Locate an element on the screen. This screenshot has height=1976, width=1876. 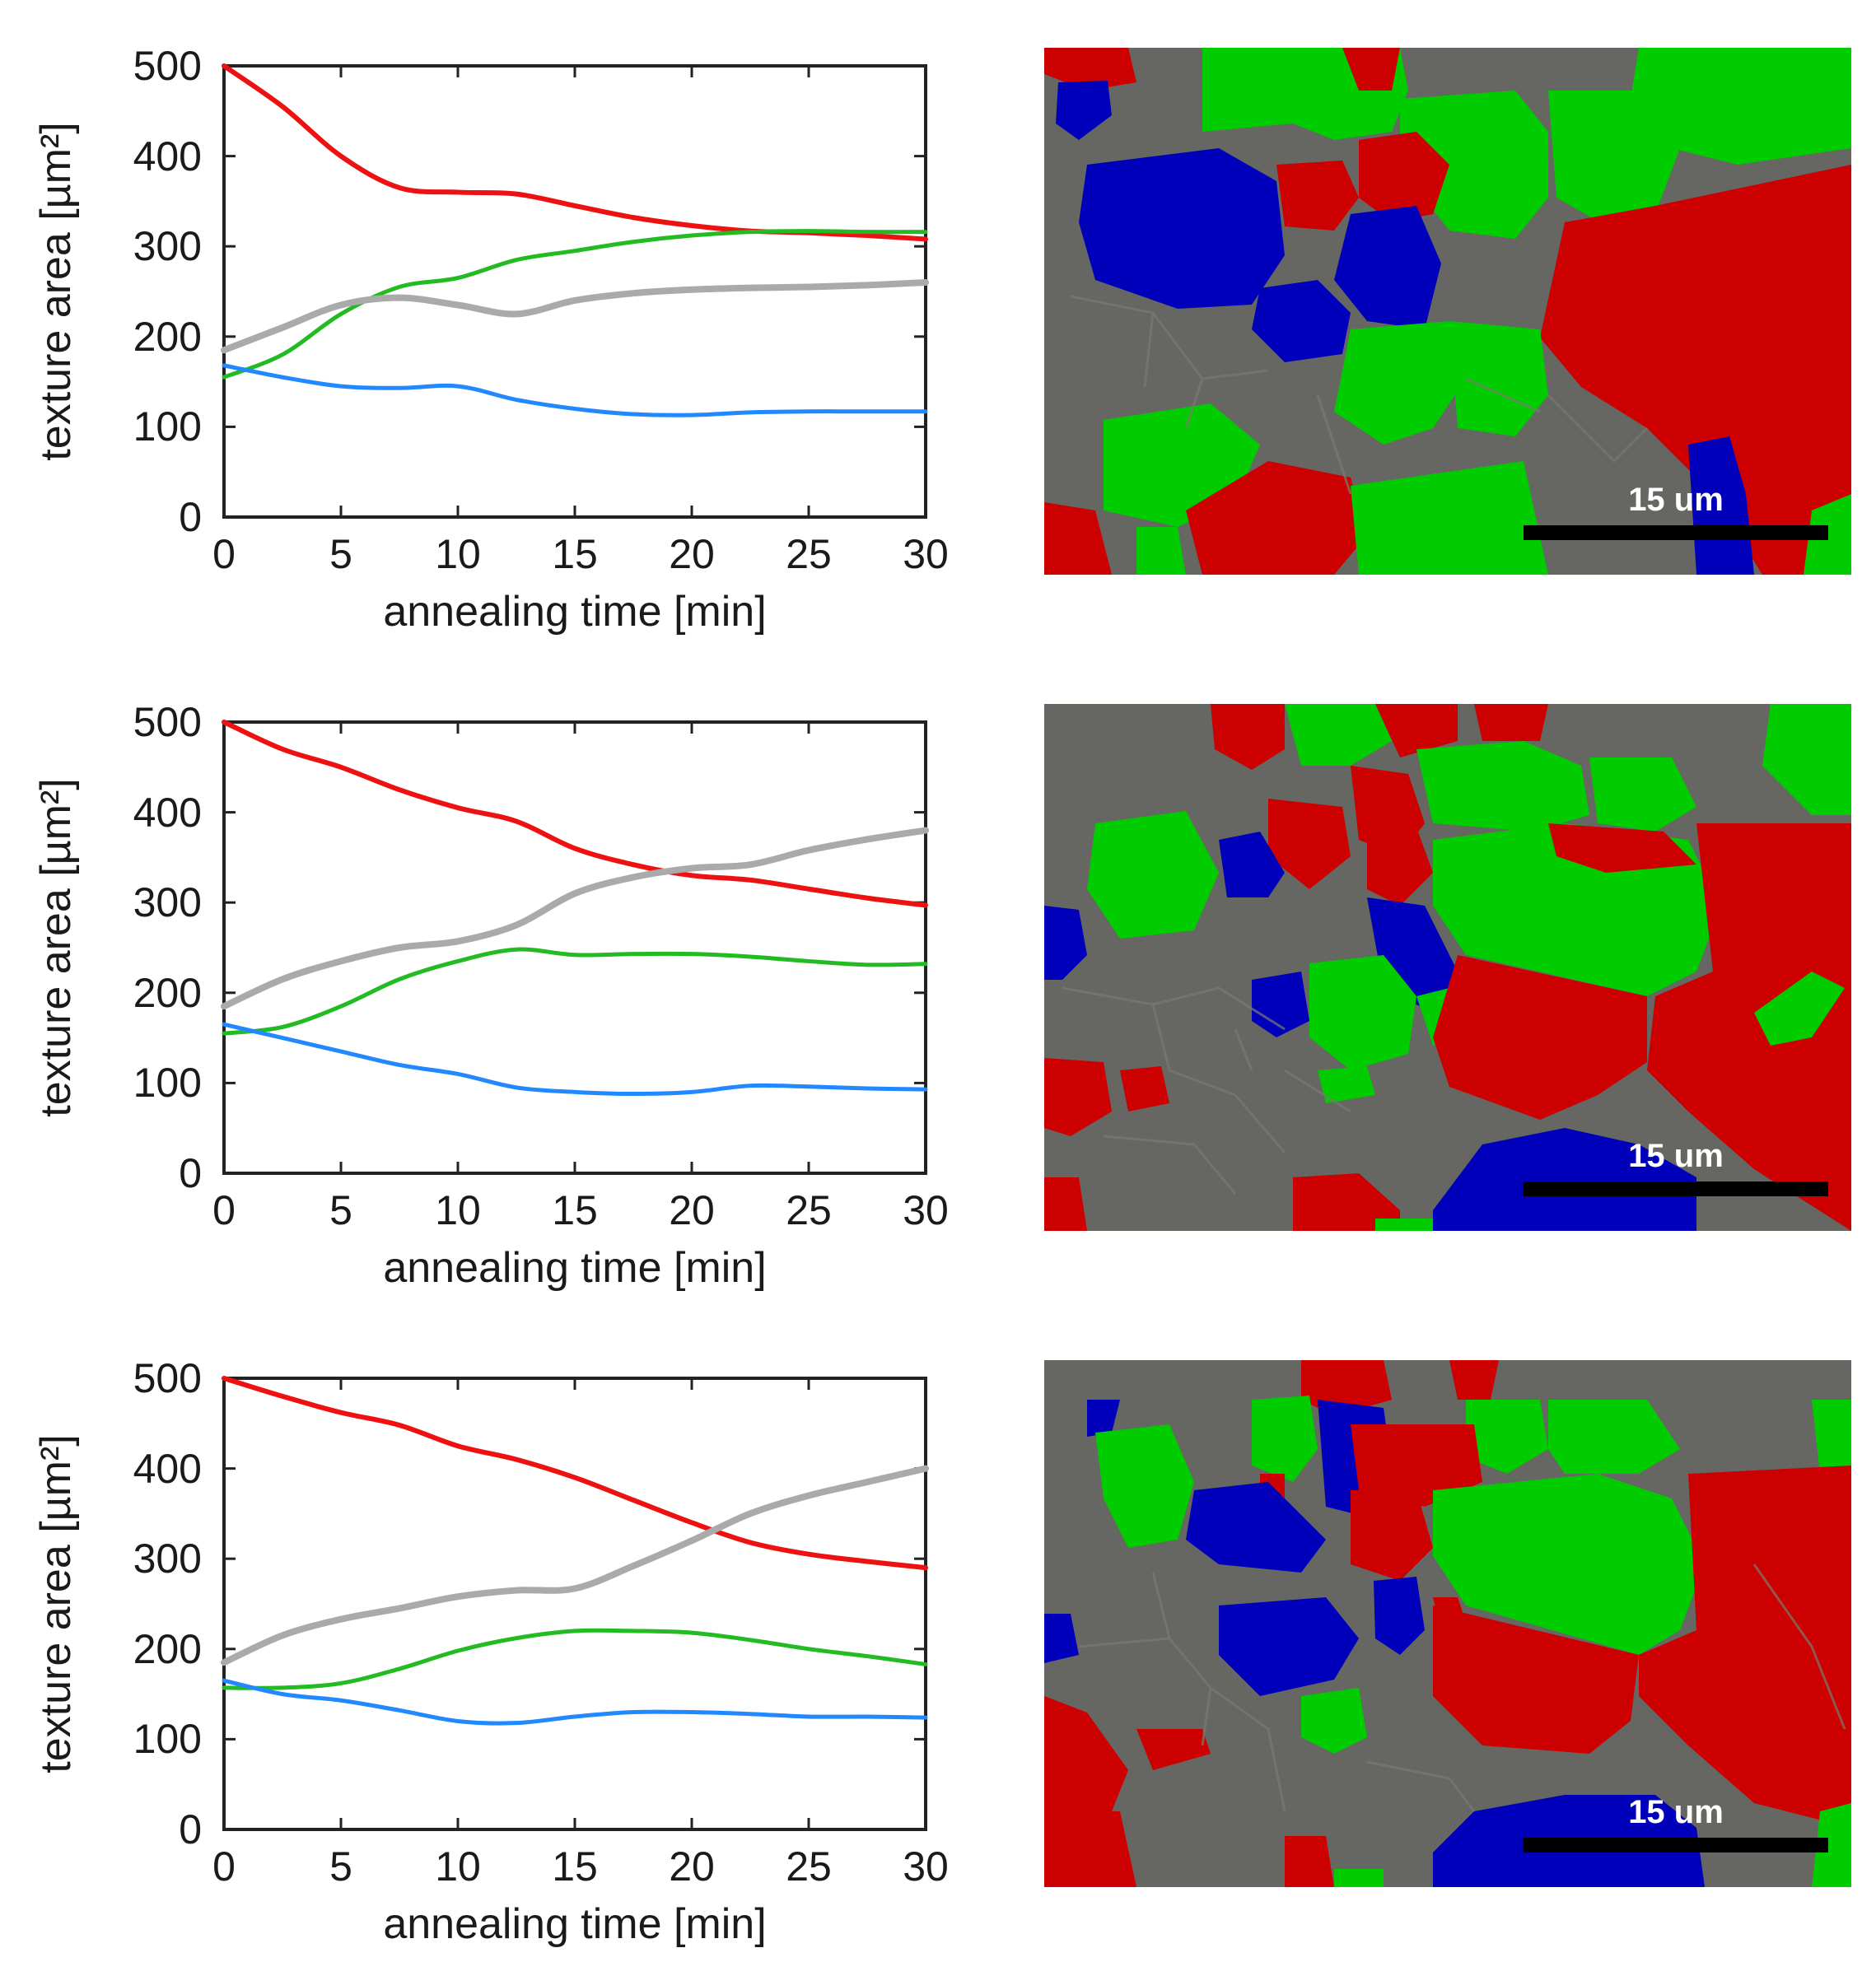
scale-bar-3: 15 um is located at coordinates (1676, 1823).